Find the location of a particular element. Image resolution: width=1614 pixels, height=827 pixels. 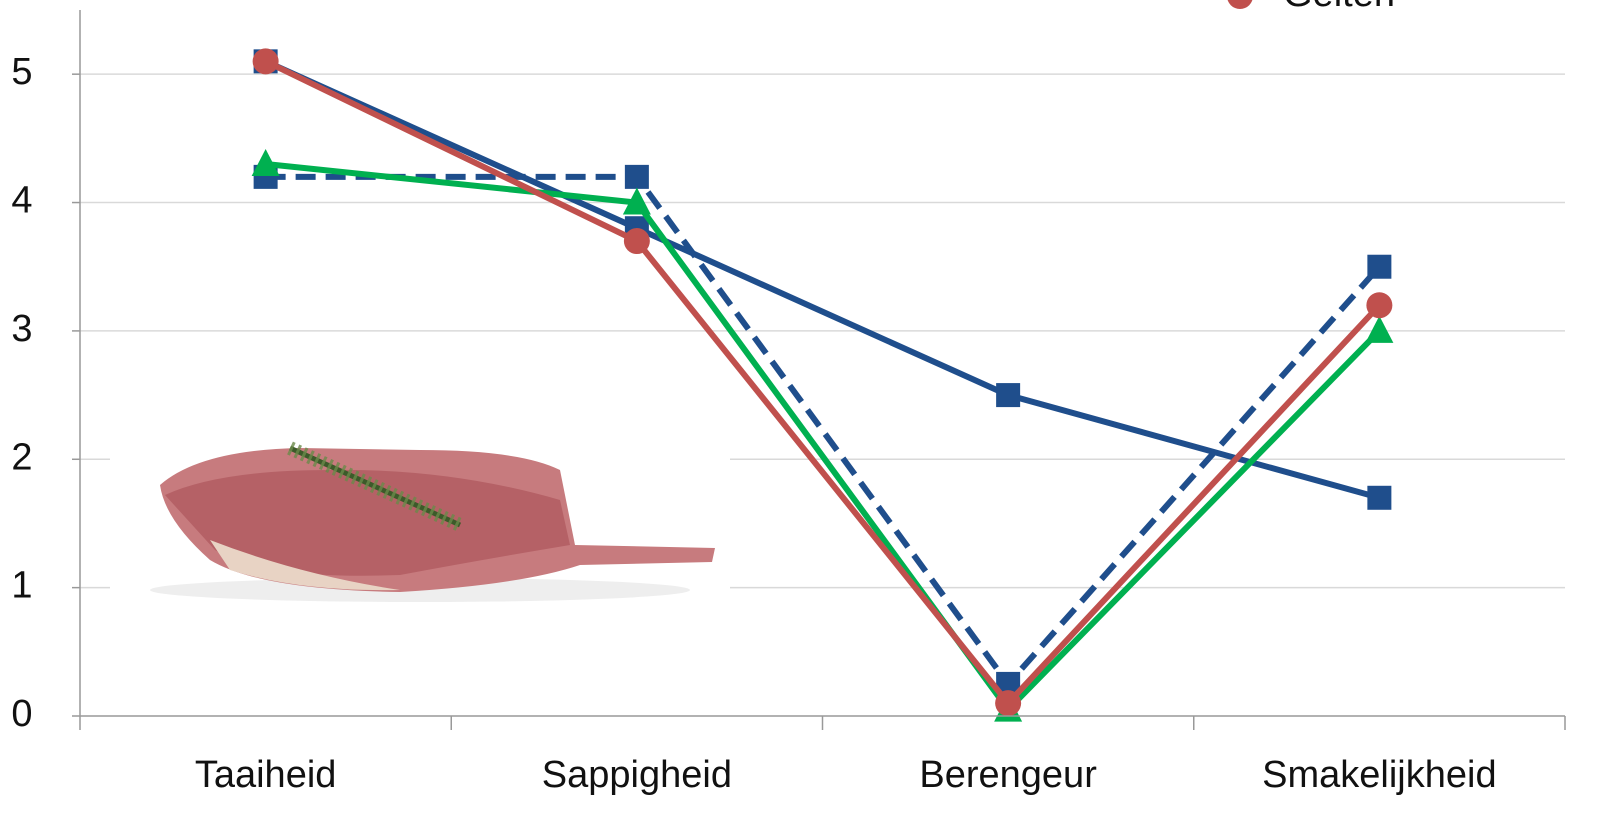

x-tick-label: Taaiheid is located at coordinates (266, 775).